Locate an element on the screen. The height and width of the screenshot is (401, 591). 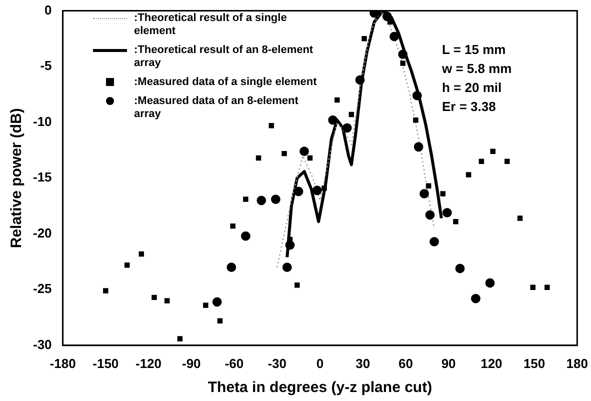
x-tick-label: 30 is located at coordinates (363, 363).